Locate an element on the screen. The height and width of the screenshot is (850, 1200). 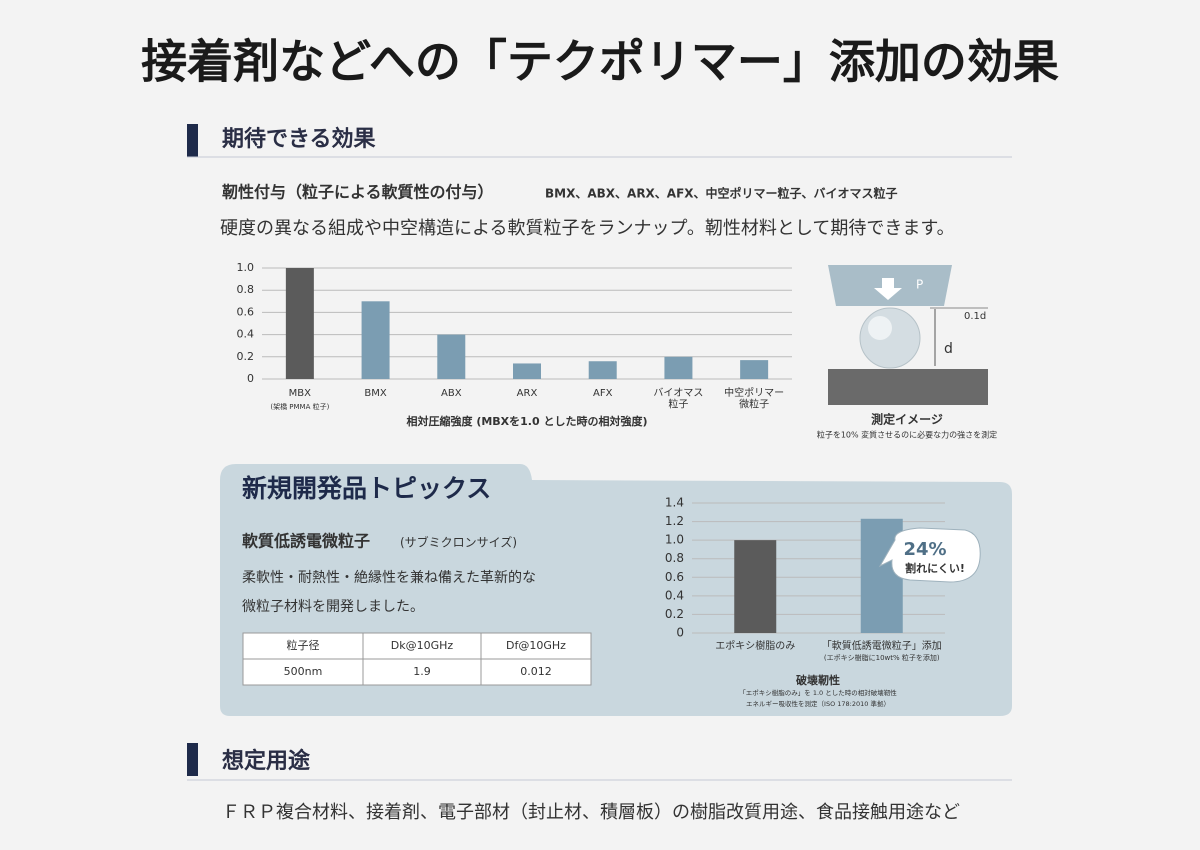
x-tick-label: 「軟質低誘電微粒子」添加 is located at coordinates (882, 645).